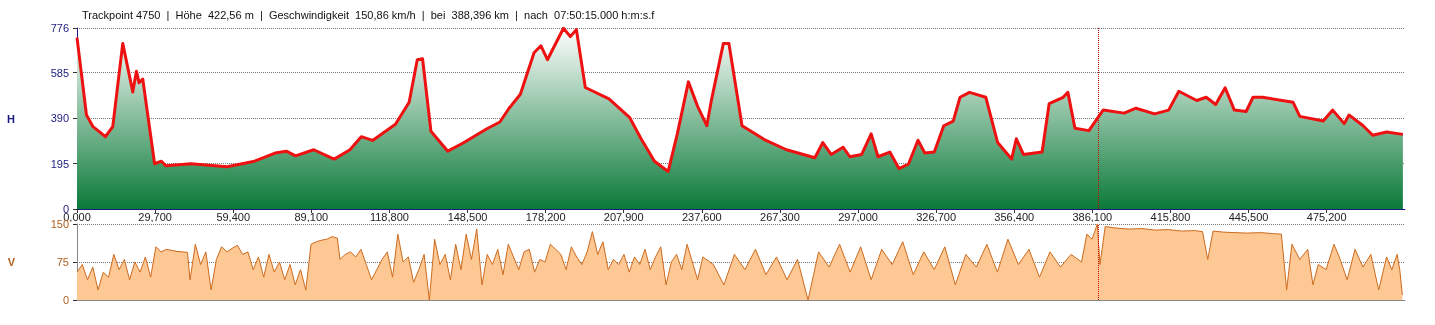 The width and height of the screenshot is (1435, 325). What do you see at coordinates (780, 216) in the screenshot?
I see `x-tick-label: 267,300` at bounding box center [780, 216].